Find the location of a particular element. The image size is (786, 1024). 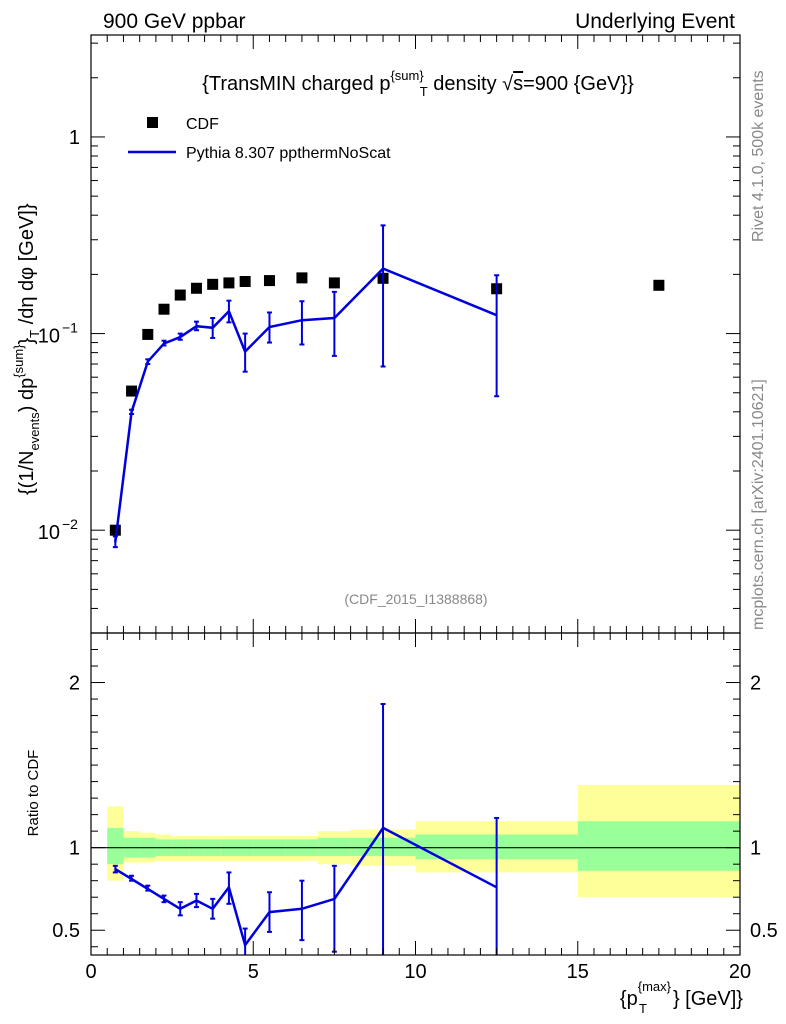

ylabel-a: {(1/N is located at coordinates (27, 473).